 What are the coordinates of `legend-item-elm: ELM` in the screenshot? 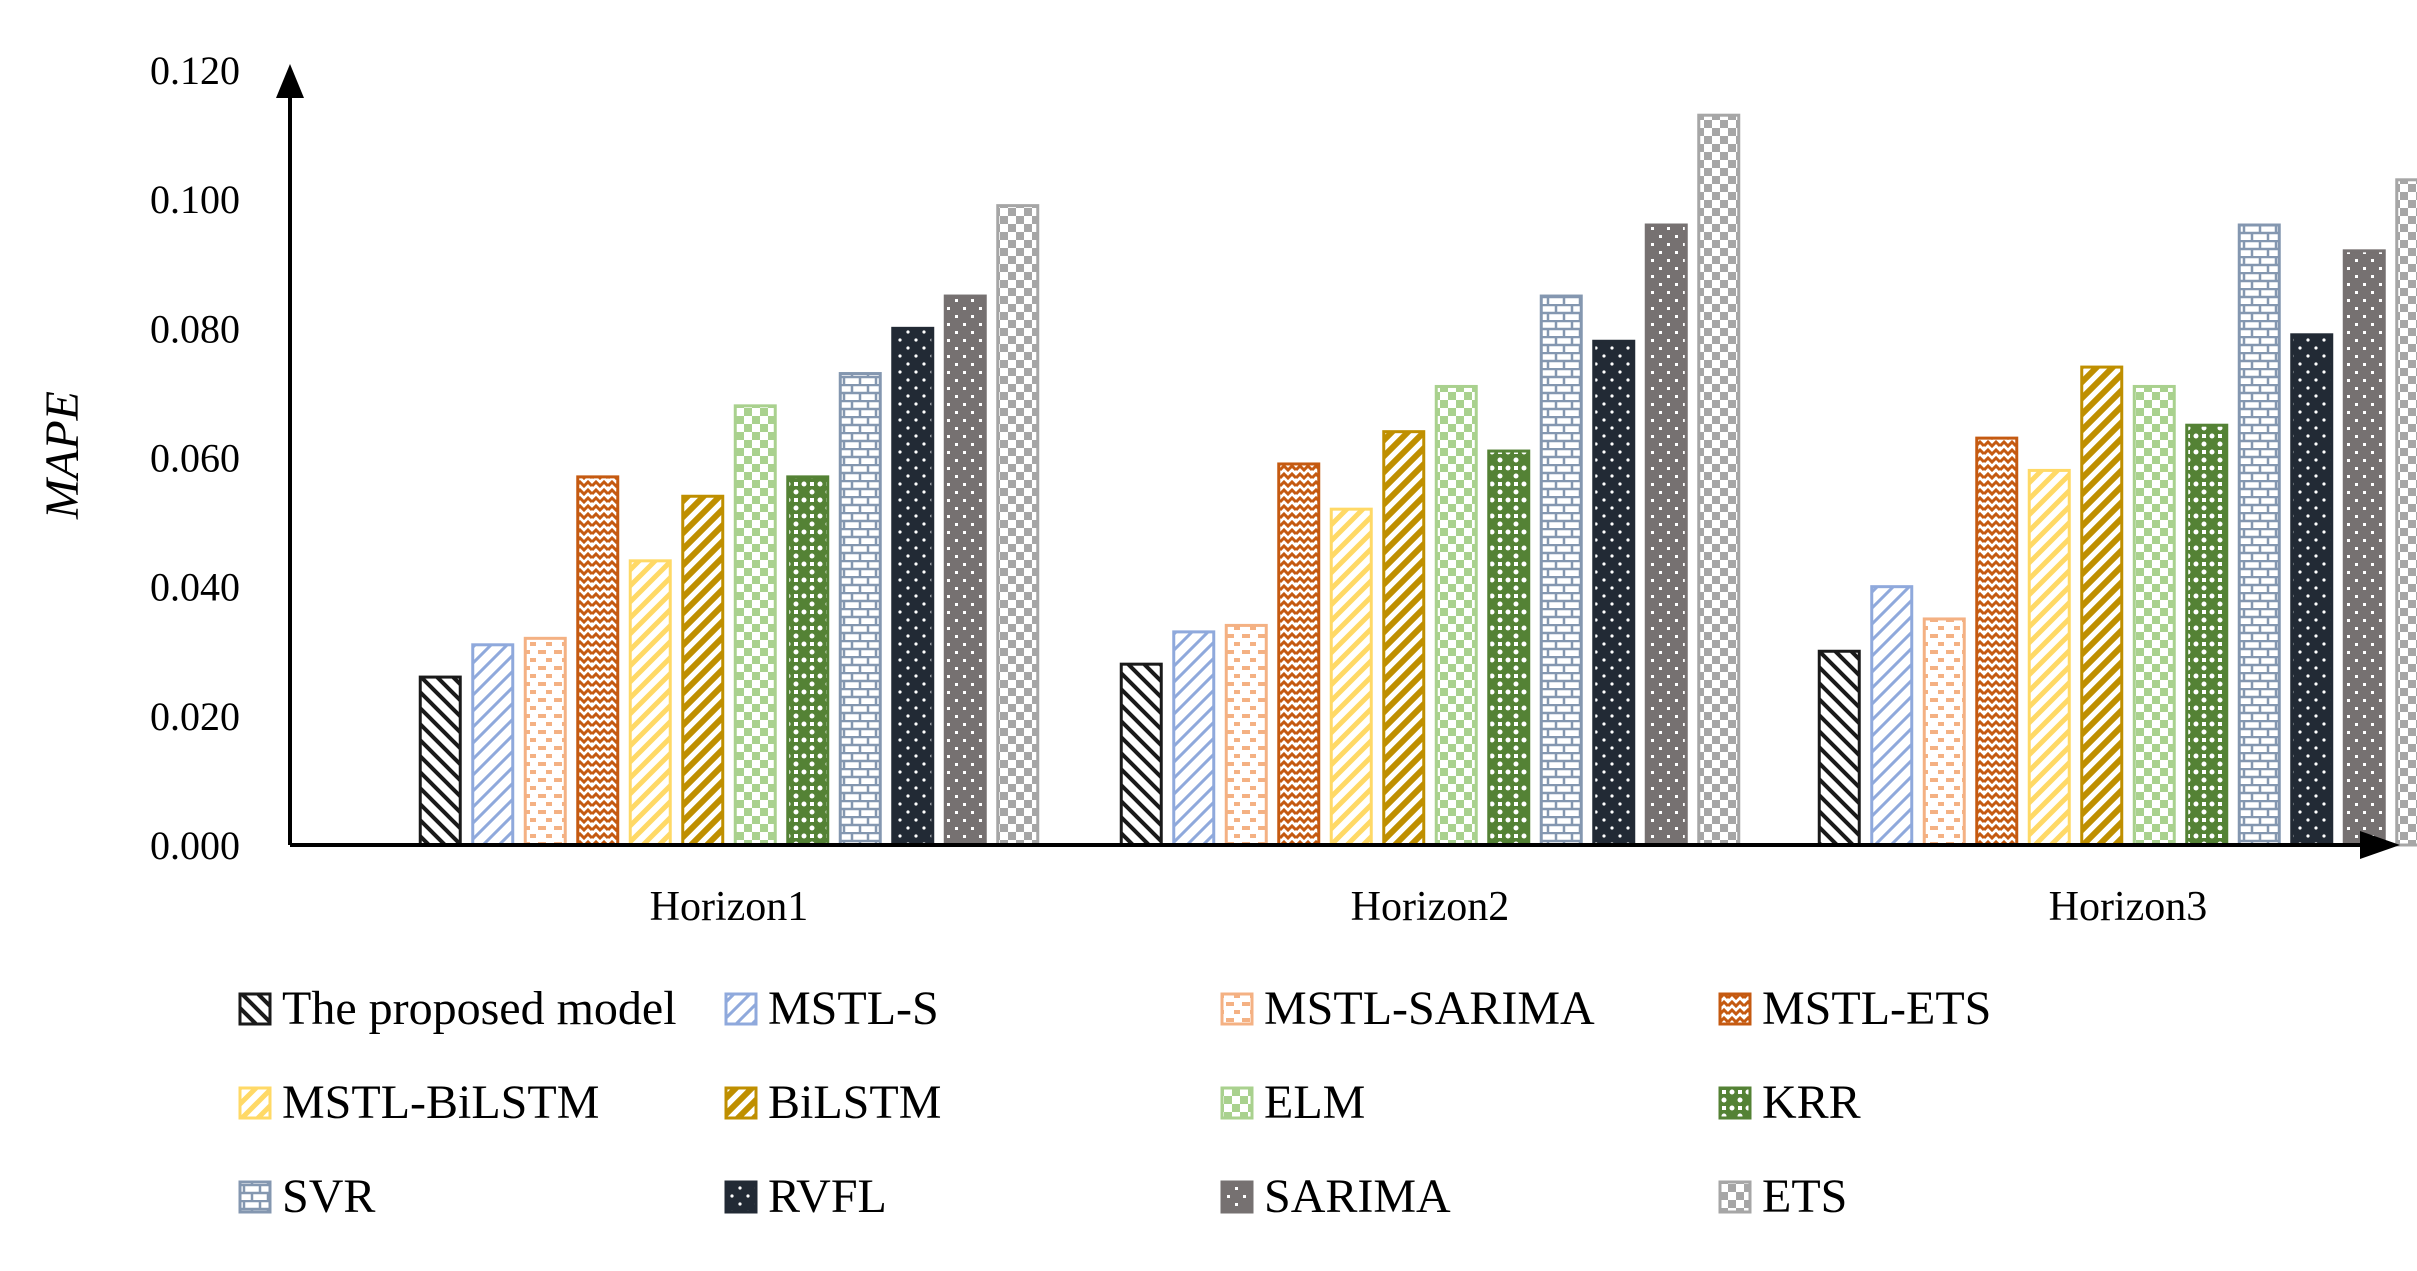 It's located at (1292, 1102).